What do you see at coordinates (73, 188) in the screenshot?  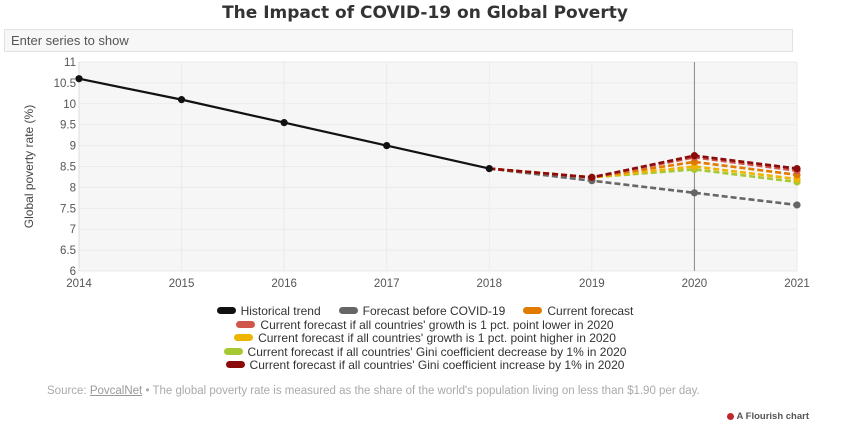 I see `y-tick-label: 8` at bounding box center [73, 188].